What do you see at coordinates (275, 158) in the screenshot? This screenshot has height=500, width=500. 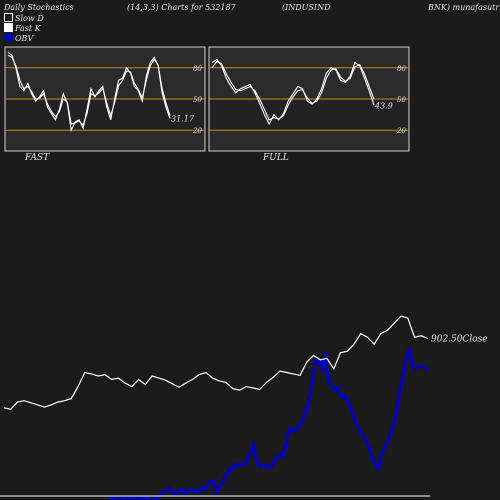 I see `full-panel-label: FULL` at bounding box center [275, 158].